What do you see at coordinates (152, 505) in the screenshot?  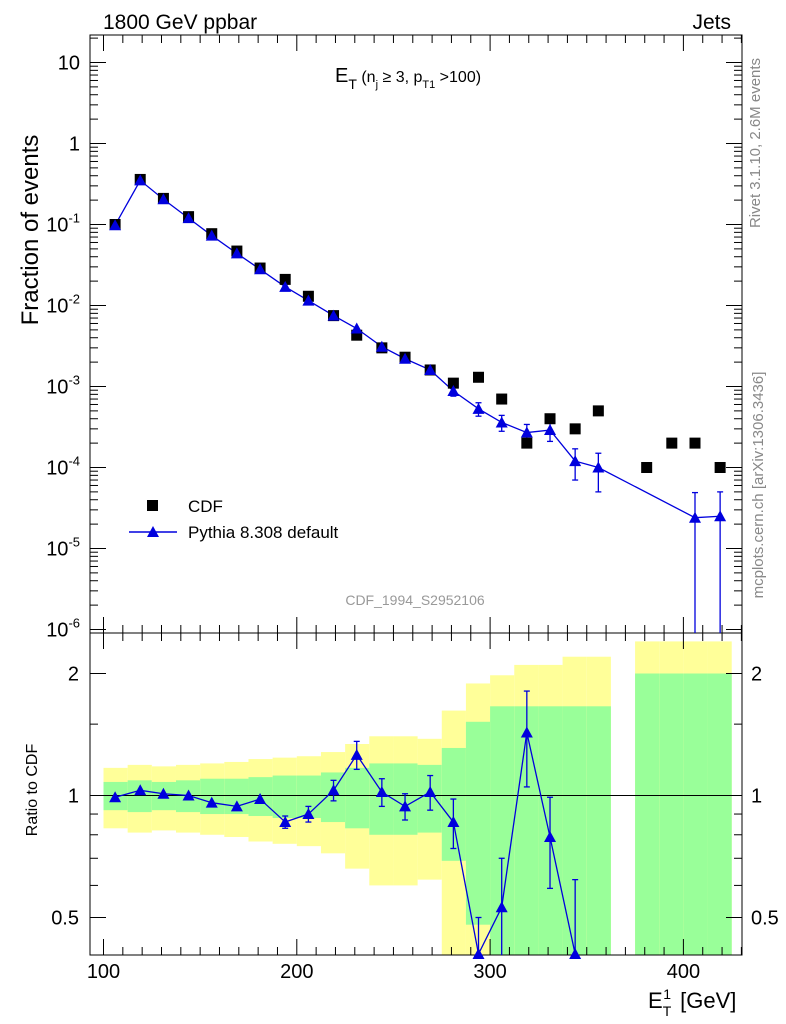 I see `legend-marker-cdf` at bounding box center [152, 505].